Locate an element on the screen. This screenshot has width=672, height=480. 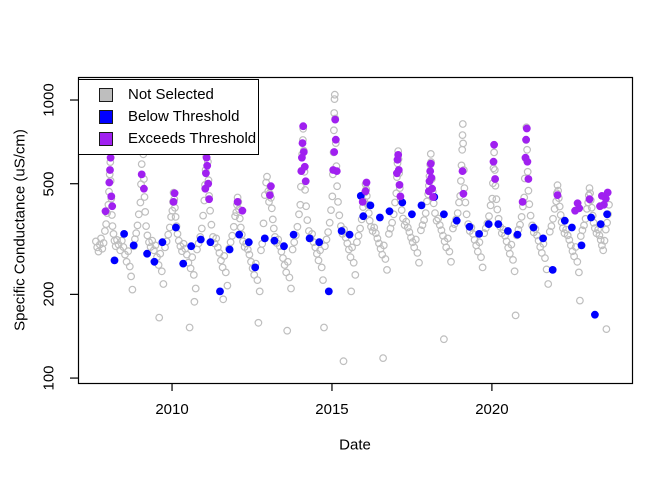
y-axis-title: Specific Conductance (uS/cm) is located at coordinates (20, 230).